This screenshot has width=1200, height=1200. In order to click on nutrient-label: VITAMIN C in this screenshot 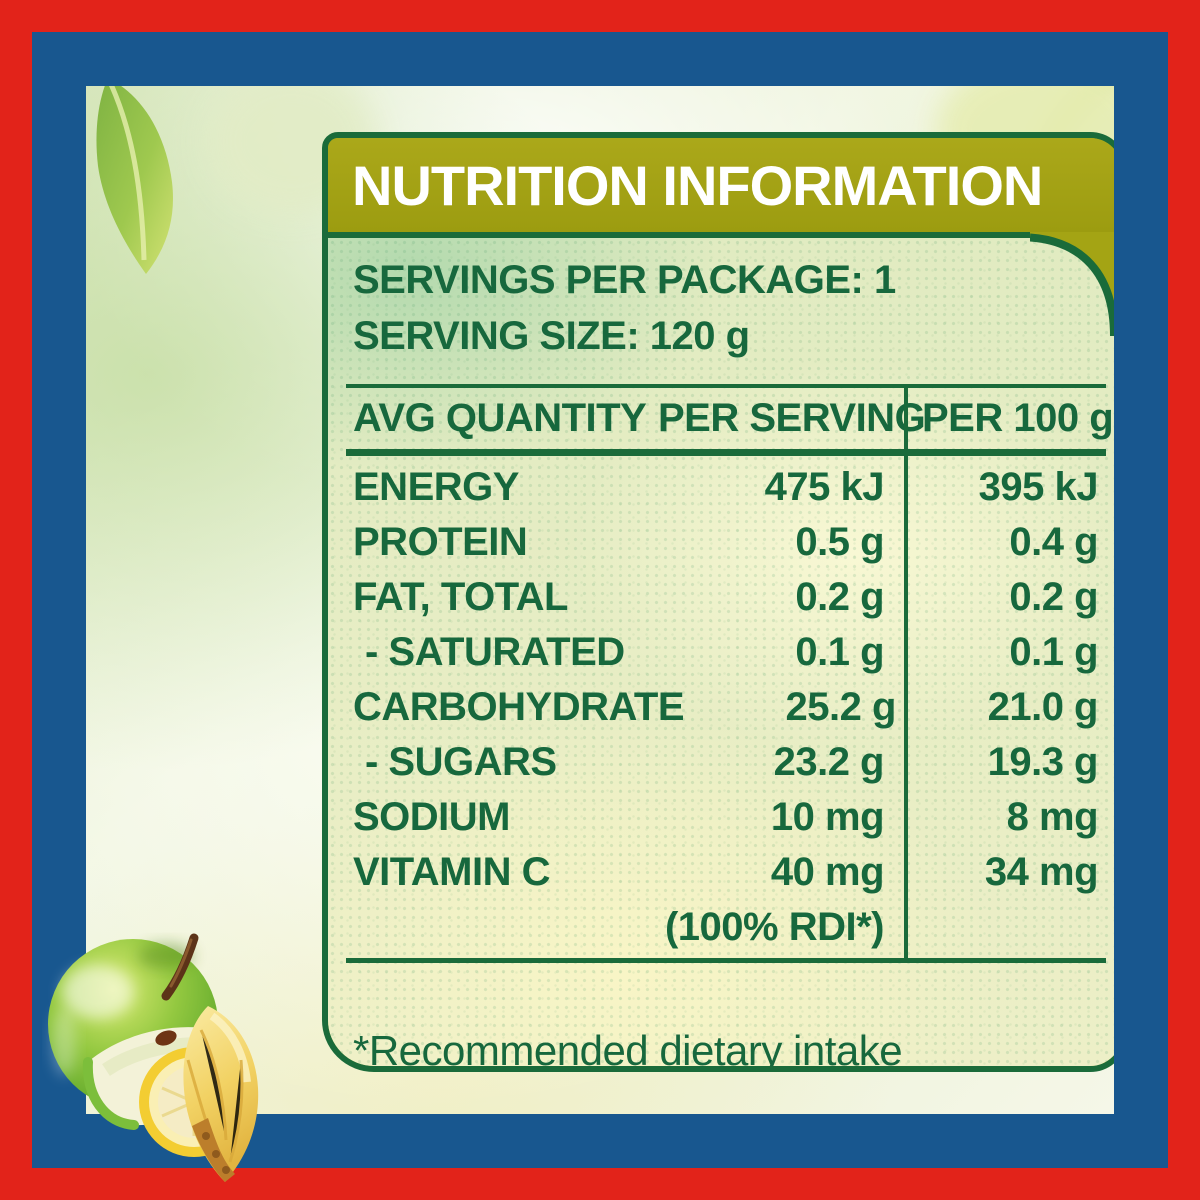, I will do `click(451, 872)`.